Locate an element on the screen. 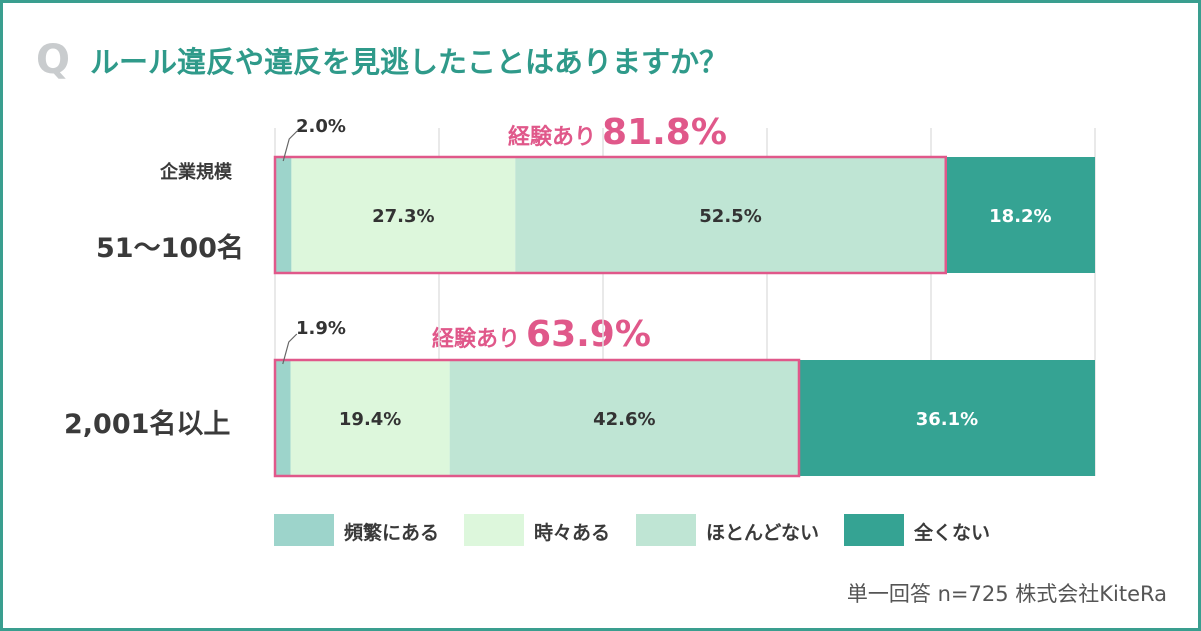 The width and height of the screenshot is (1201, 631). footer-note: 単一回答 n=725 株式会社KiteRa is located at coordinates (1006, 594).